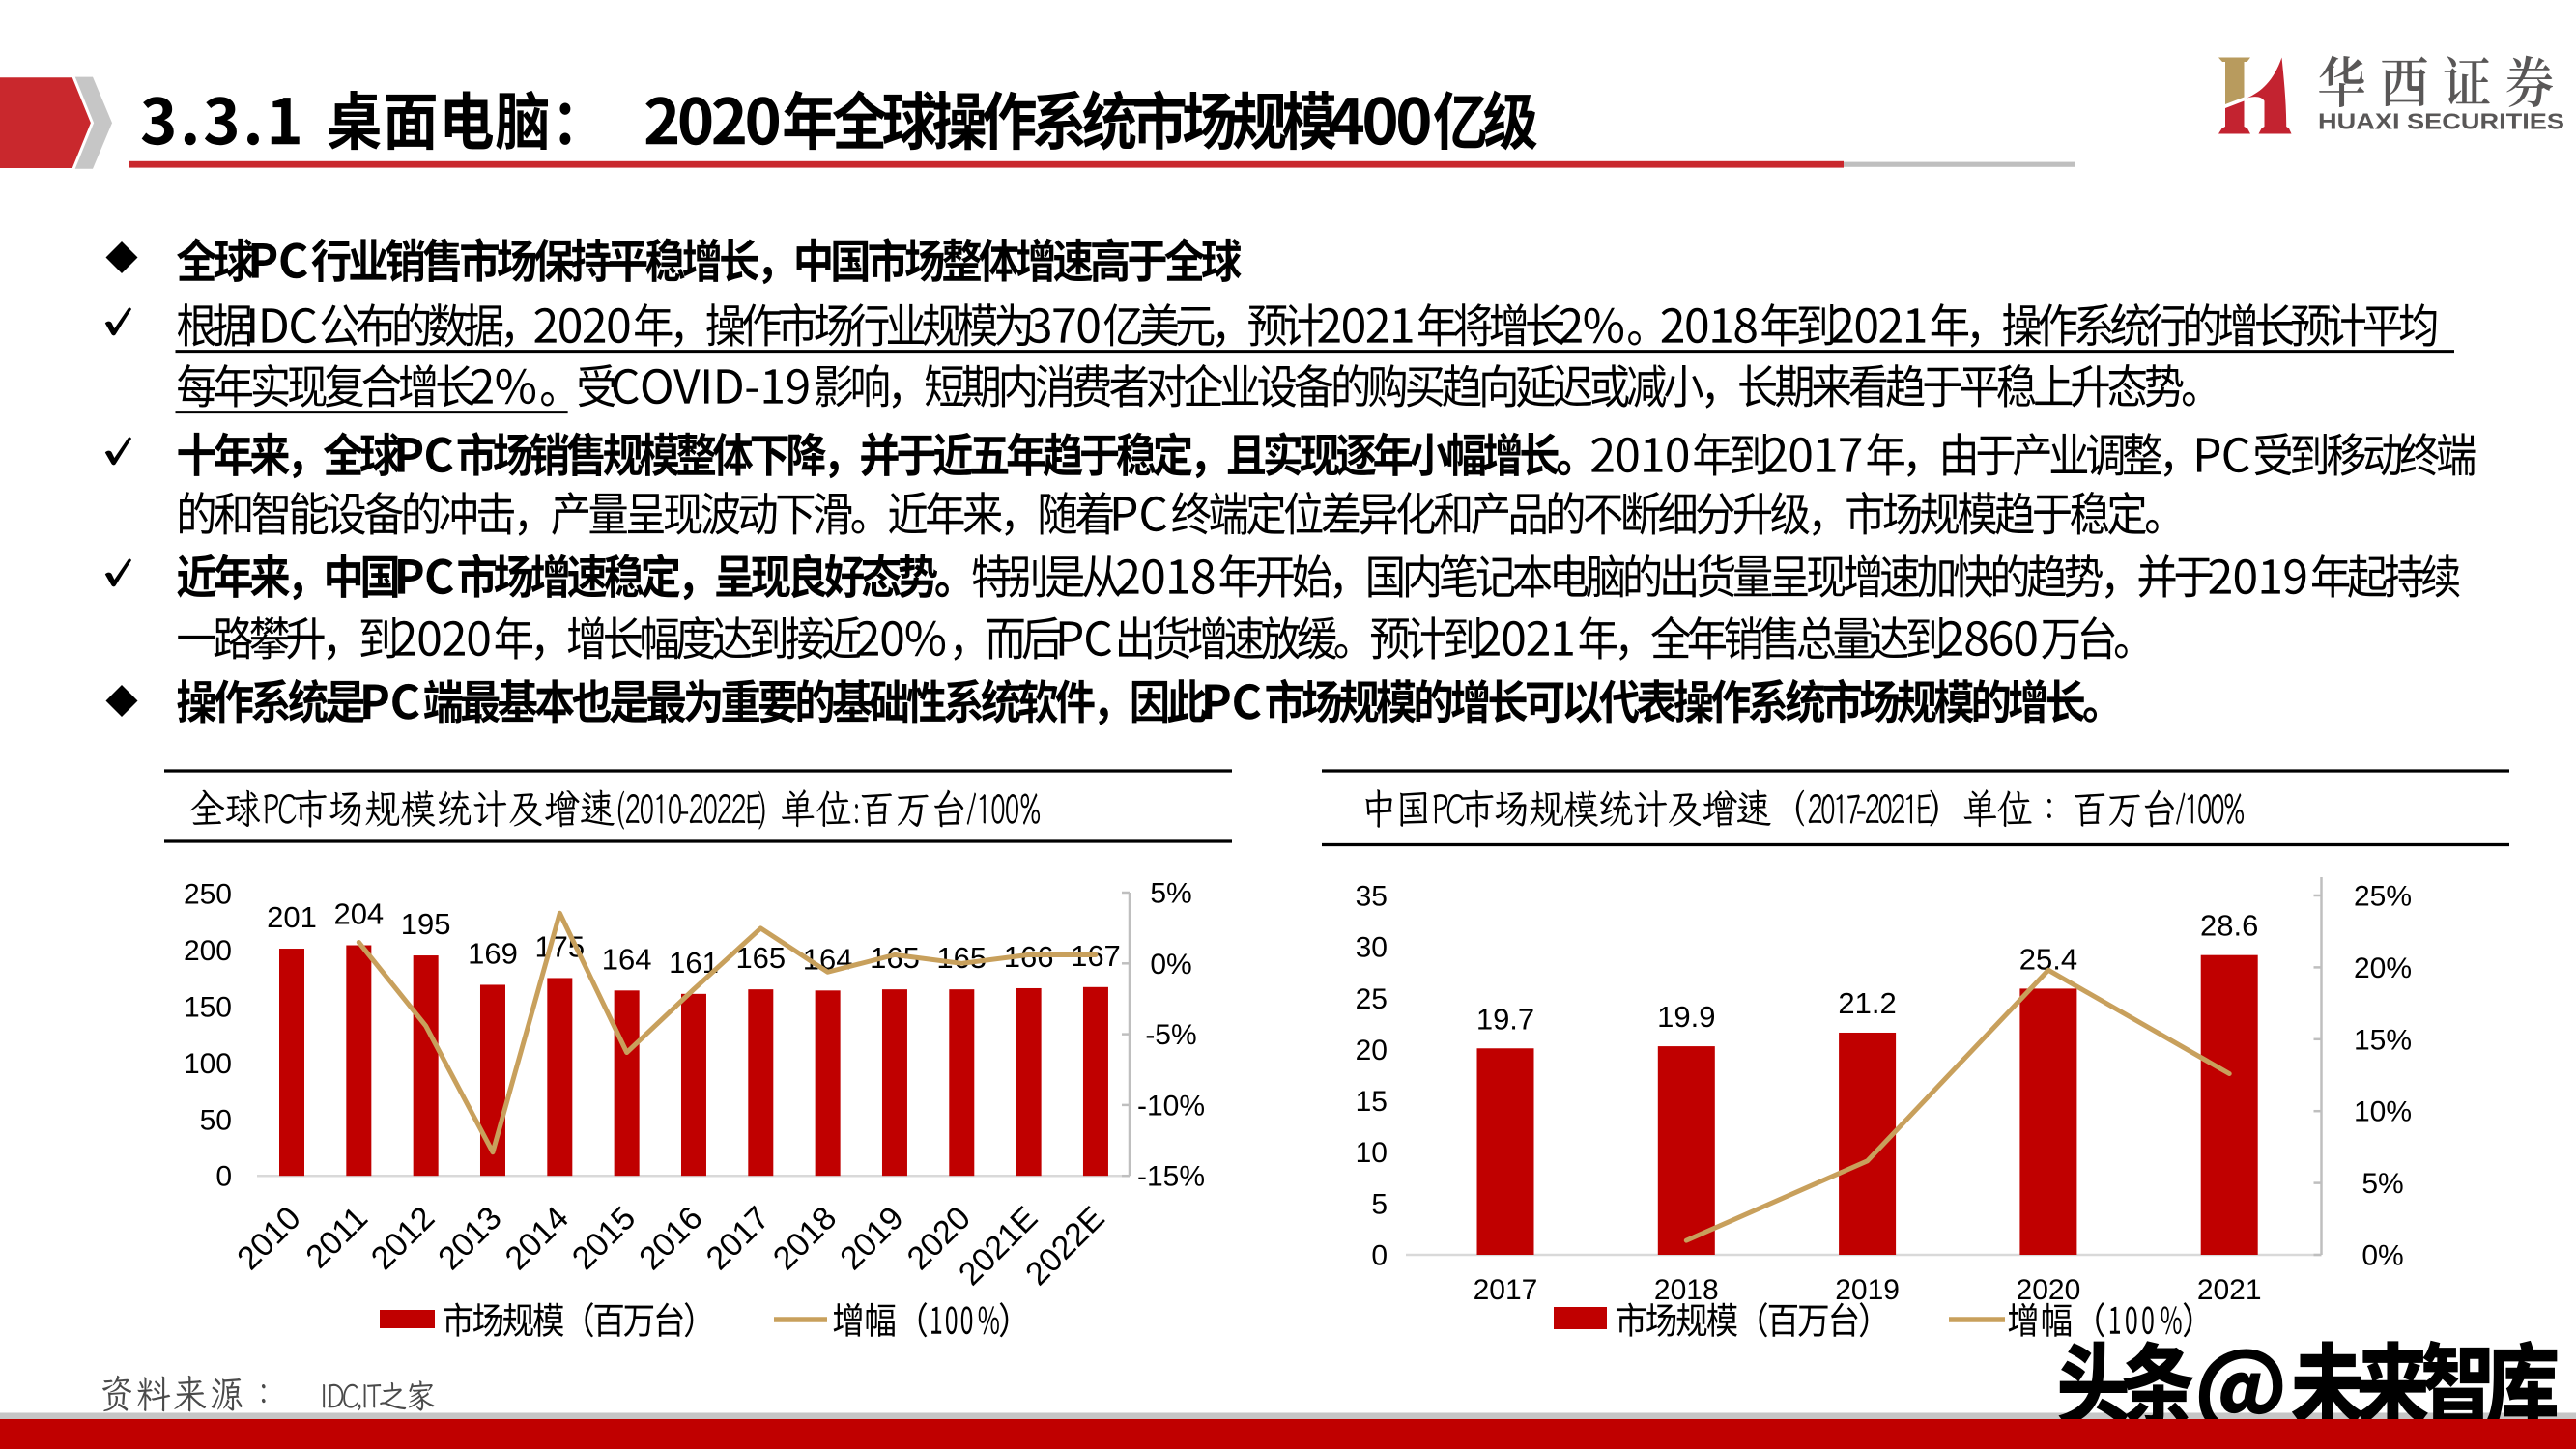 Image resolution: width=2576 pixels, height=1449 pixels. Describe the element at coordinates (1687, 1290) in the screenshot. I see `svg-text: 2018` at that location.